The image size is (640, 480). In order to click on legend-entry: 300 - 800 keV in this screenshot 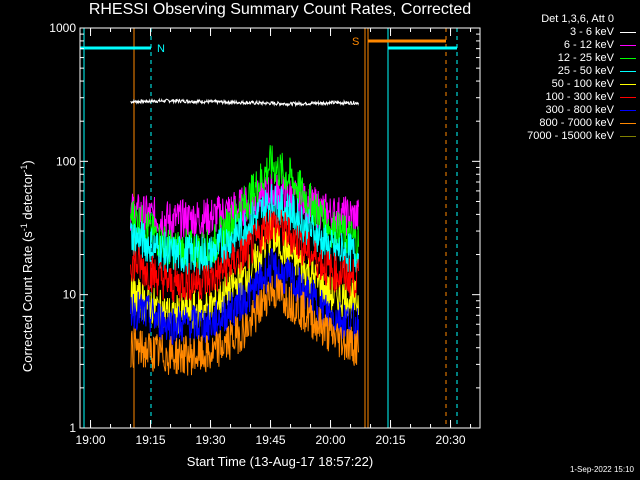, I will do `click(560, 110)`.